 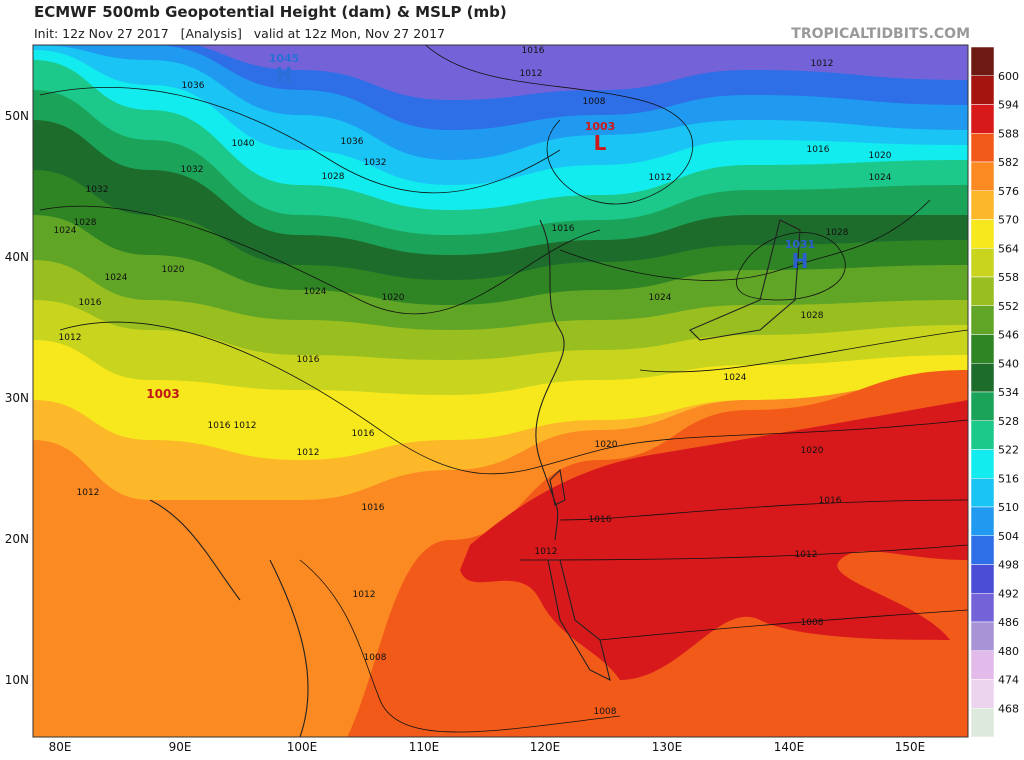 I want to click on lat-label: 30N, so click(x=17, y=398).